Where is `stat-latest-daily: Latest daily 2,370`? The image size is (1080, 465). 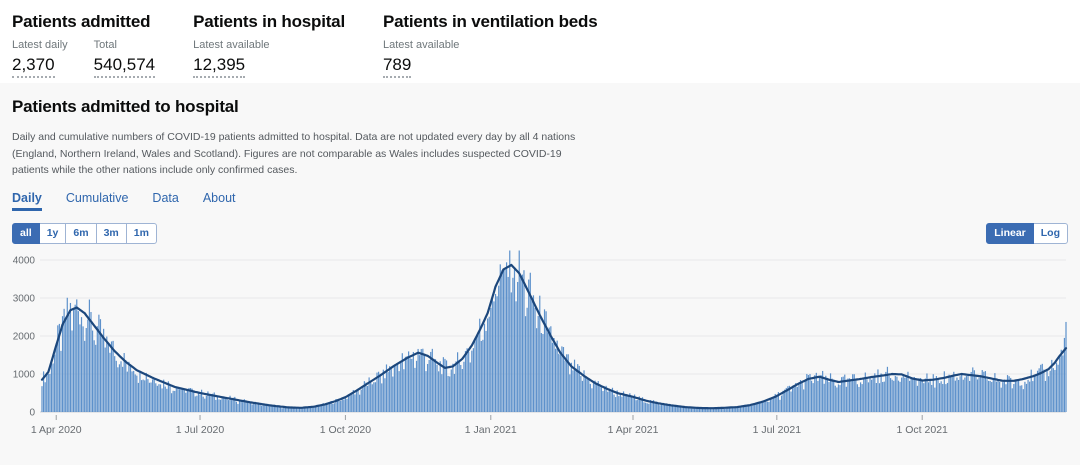 stat-latest-daily: Latest daily 2,370 is located at coordinates (40, 58).